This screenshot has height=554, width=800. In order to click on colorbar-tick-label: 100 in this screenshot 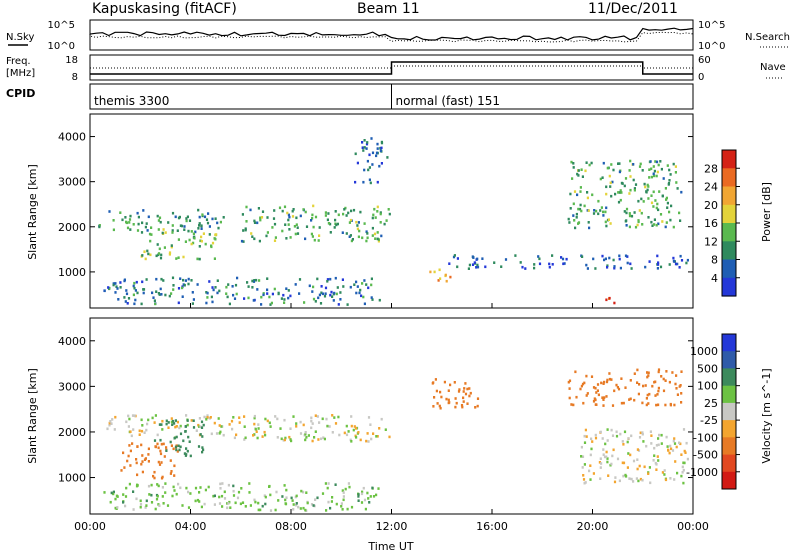, I will do `click(707, 386)`.